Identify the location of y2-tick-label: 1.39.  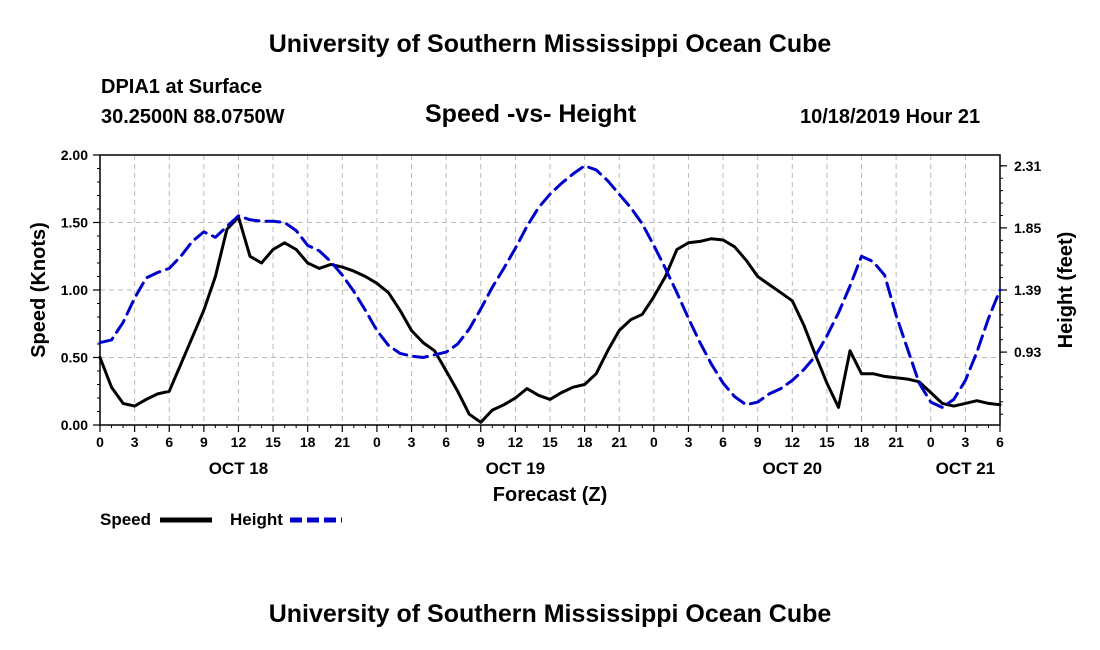
(1027, 290).